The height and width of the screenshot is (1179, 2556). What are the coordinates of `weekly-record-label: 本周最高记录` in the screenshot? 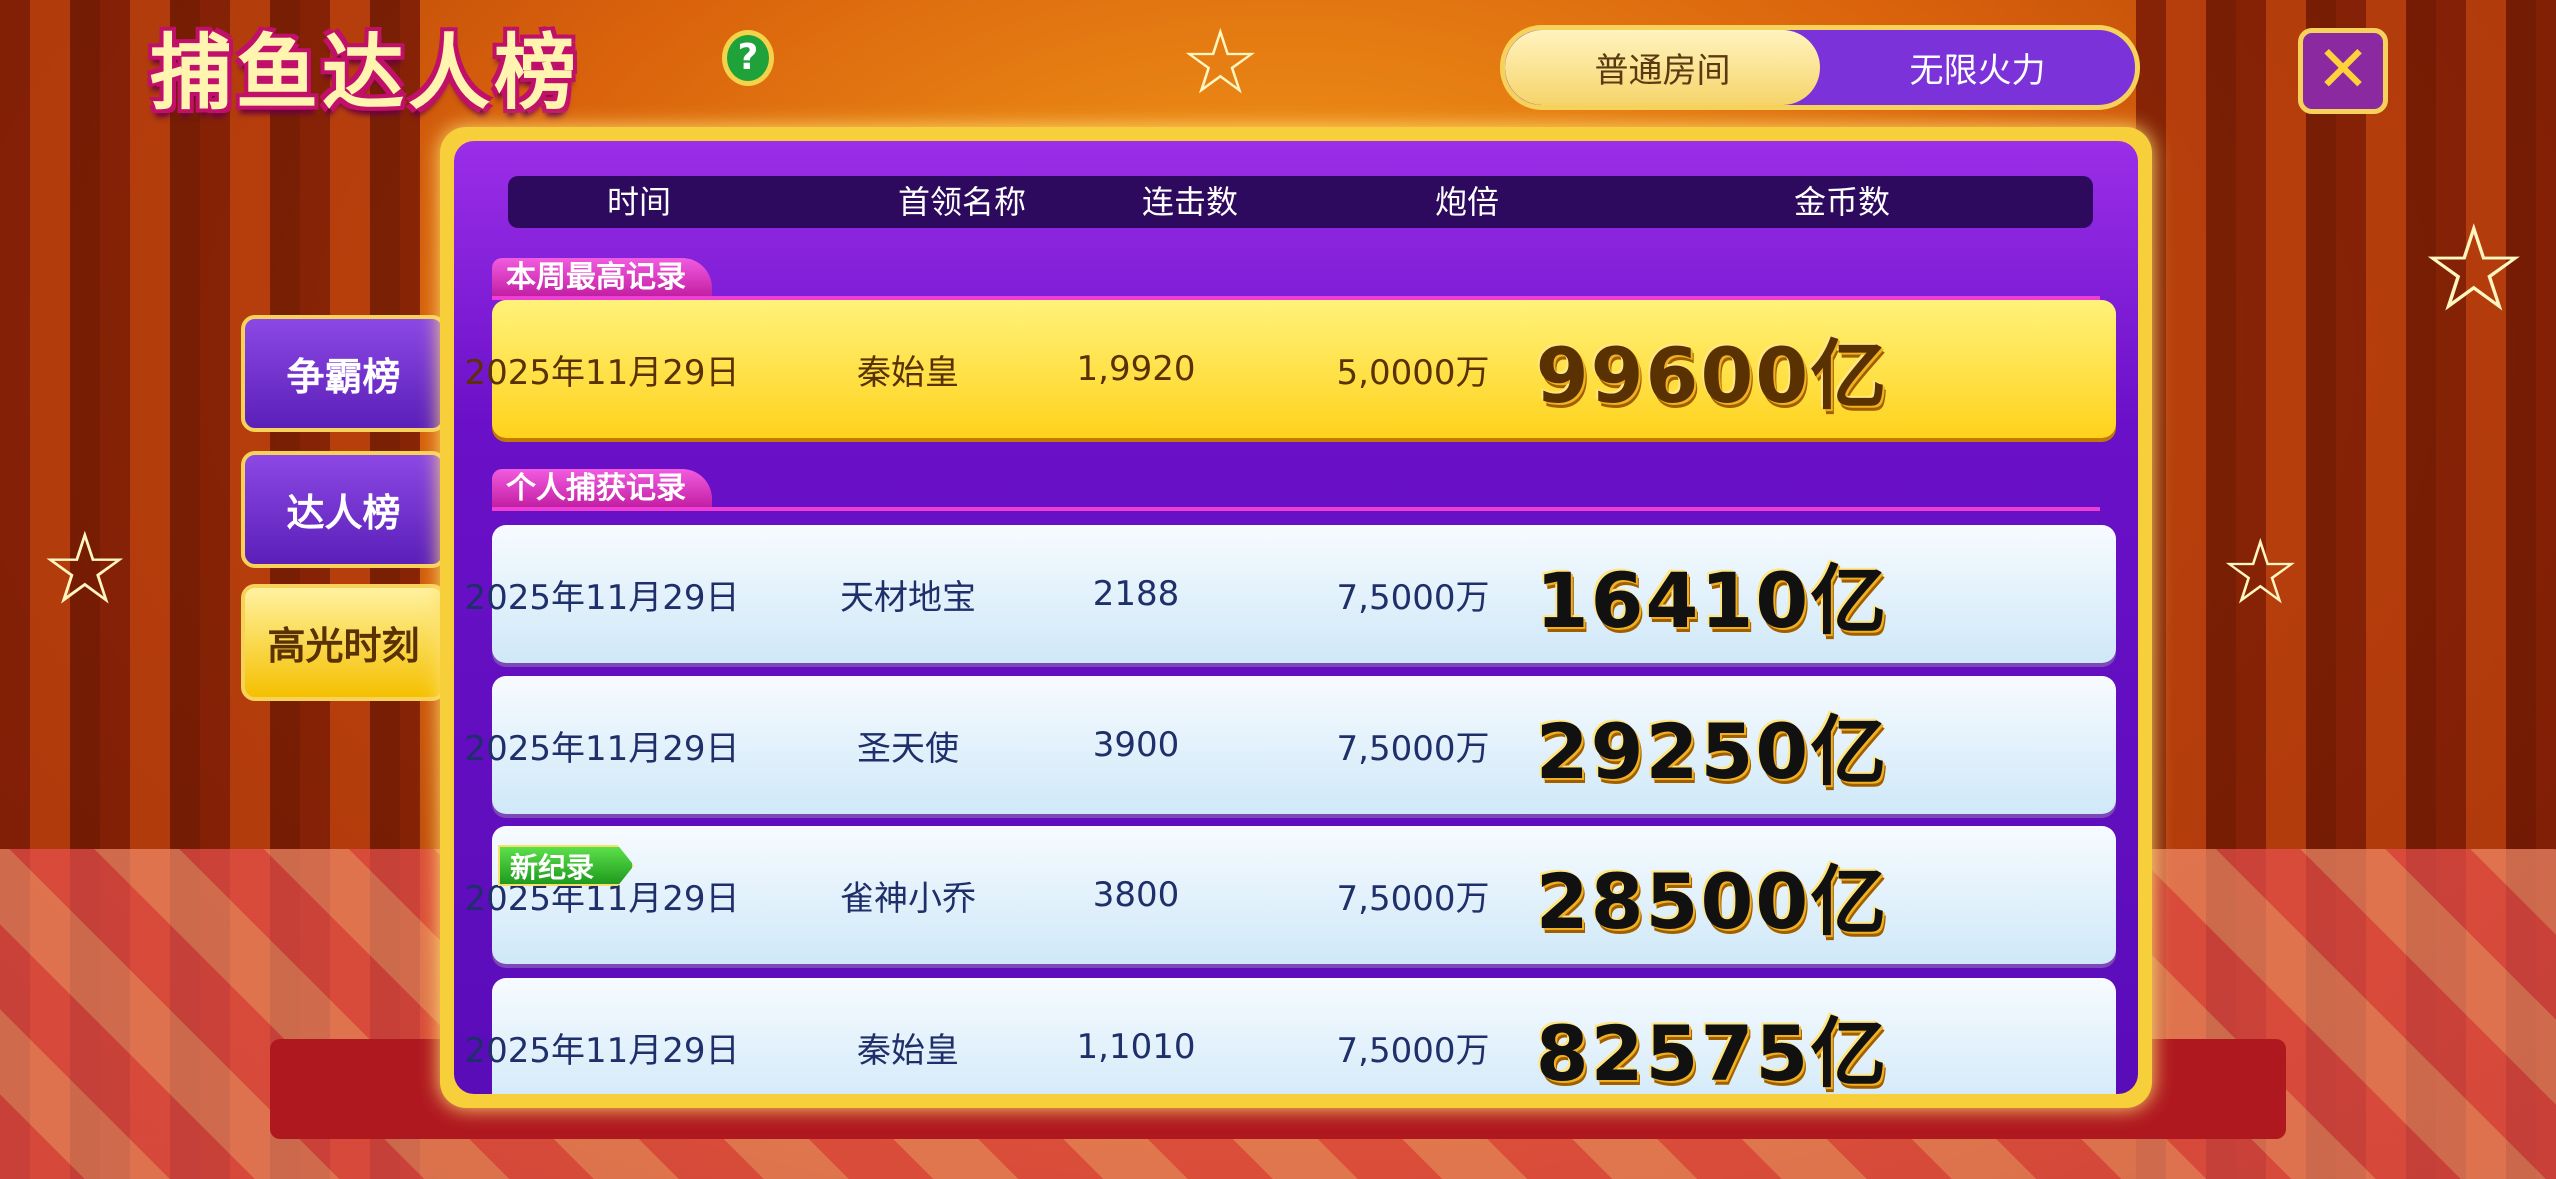 It's located at (602, 278).